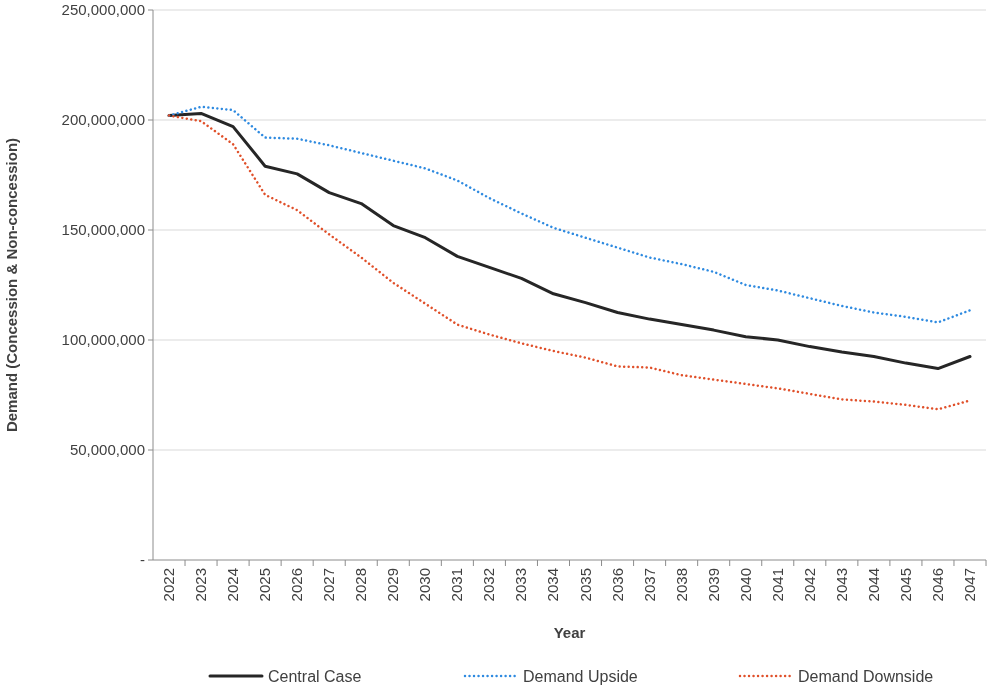 This screenshot has height=695, width=1004. What do you see at coordinates (937, 585) in the screenshot?
I see `x-tick-label: 2046` at bounding box center [937, 585].